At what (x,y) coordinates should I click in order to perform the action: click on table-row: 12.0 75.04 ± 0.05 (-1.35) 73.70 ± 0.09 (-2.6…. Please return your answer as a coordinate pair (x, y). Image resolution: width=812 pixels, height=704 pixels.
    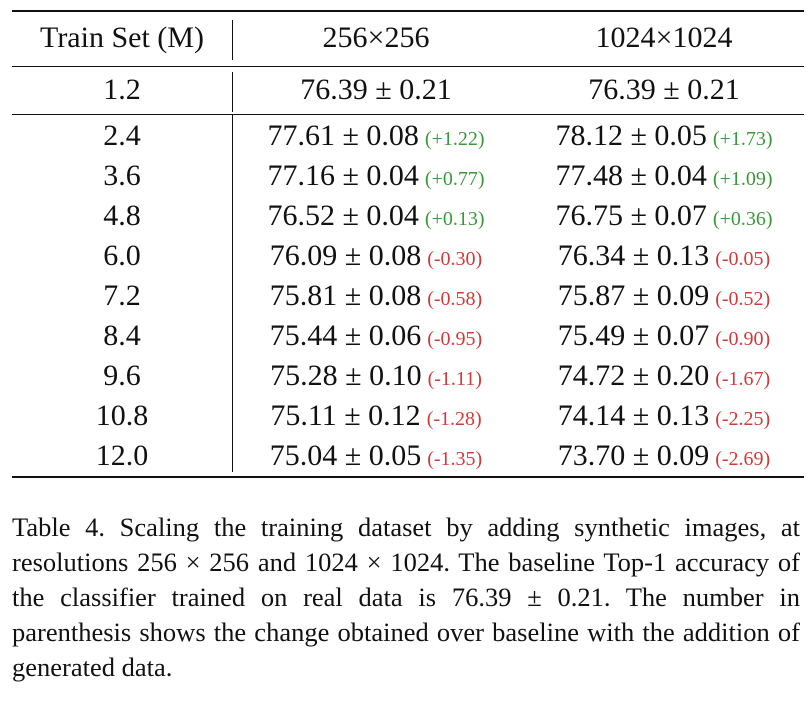
    Looking at the image, I should click on (408, 456).